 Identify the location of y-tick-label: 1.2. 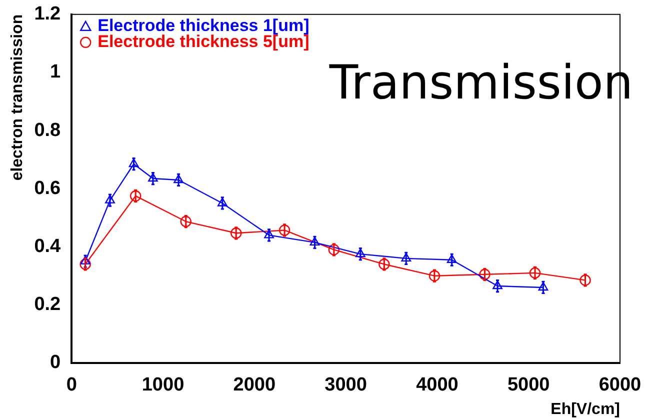
(47, 14).